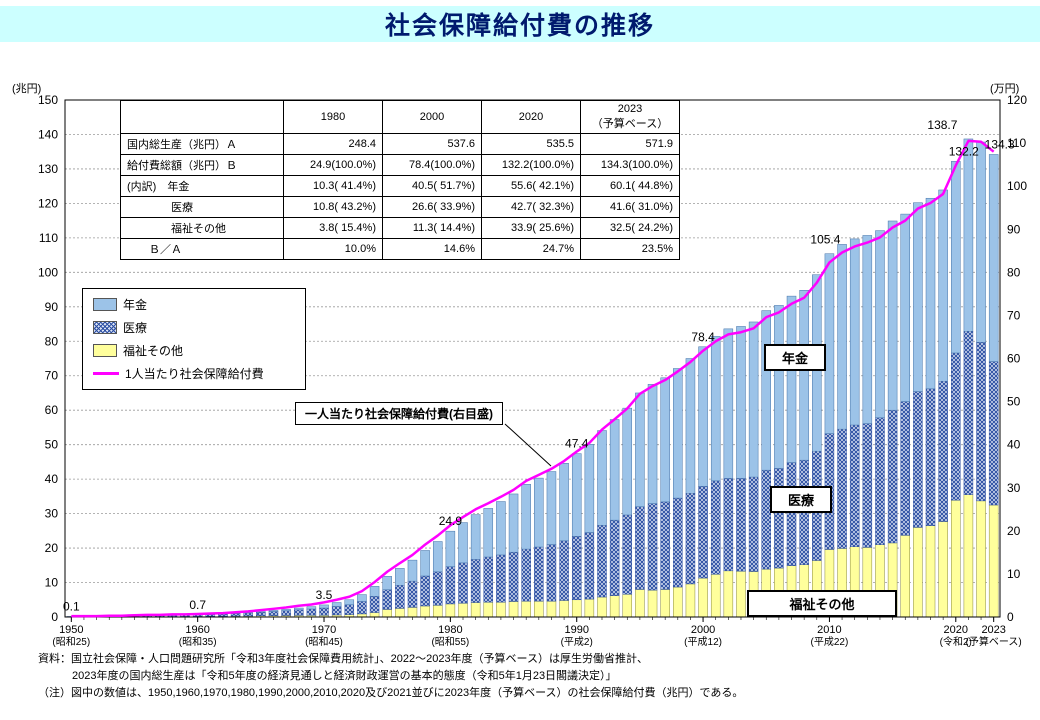 This screenshot has width=1040, height=720. What do you see at coordinates (630, 228) in the screenshot?
I see `table-cell: 32.5( 24.2%)` at bounding box center [630, 228].